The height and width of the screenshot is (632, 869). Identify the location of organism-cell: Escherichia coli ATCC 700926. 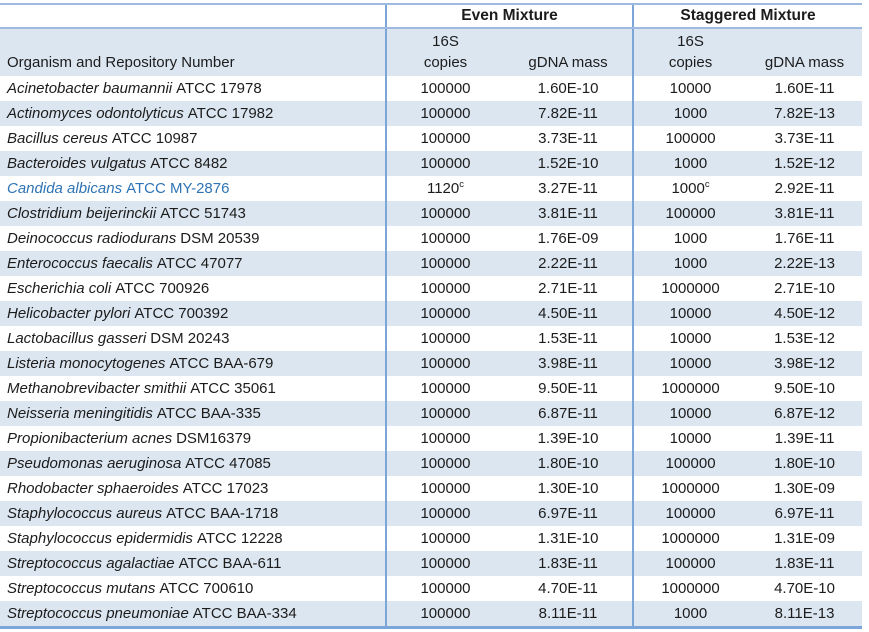
(193, 288).